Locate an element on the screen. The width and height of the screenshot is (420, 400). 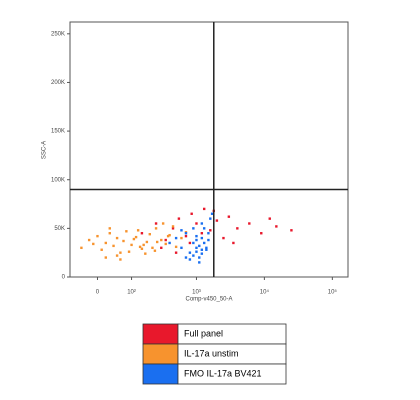
y-tick-label: 150K is located at coordinates (58, 132).